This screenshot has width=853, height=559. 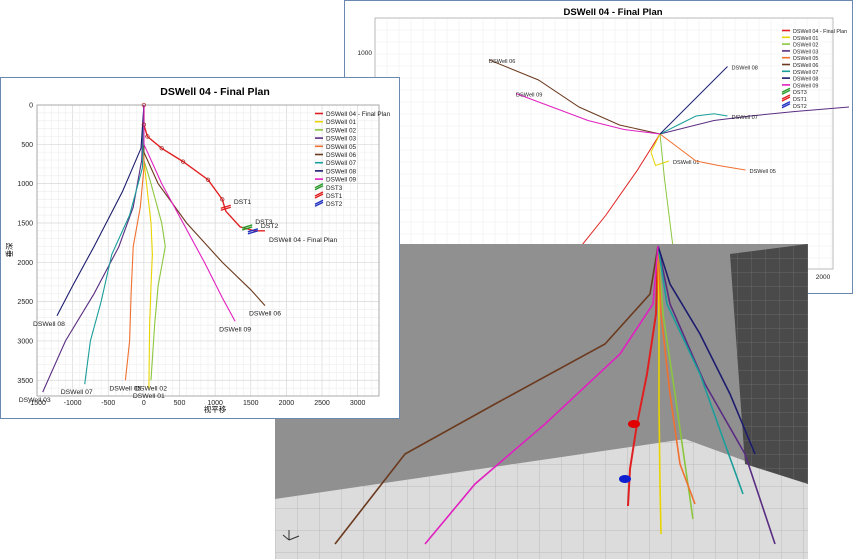 I want to click on section-series-label-dswell-01: DSWell 01, so click(x=149, y=396).